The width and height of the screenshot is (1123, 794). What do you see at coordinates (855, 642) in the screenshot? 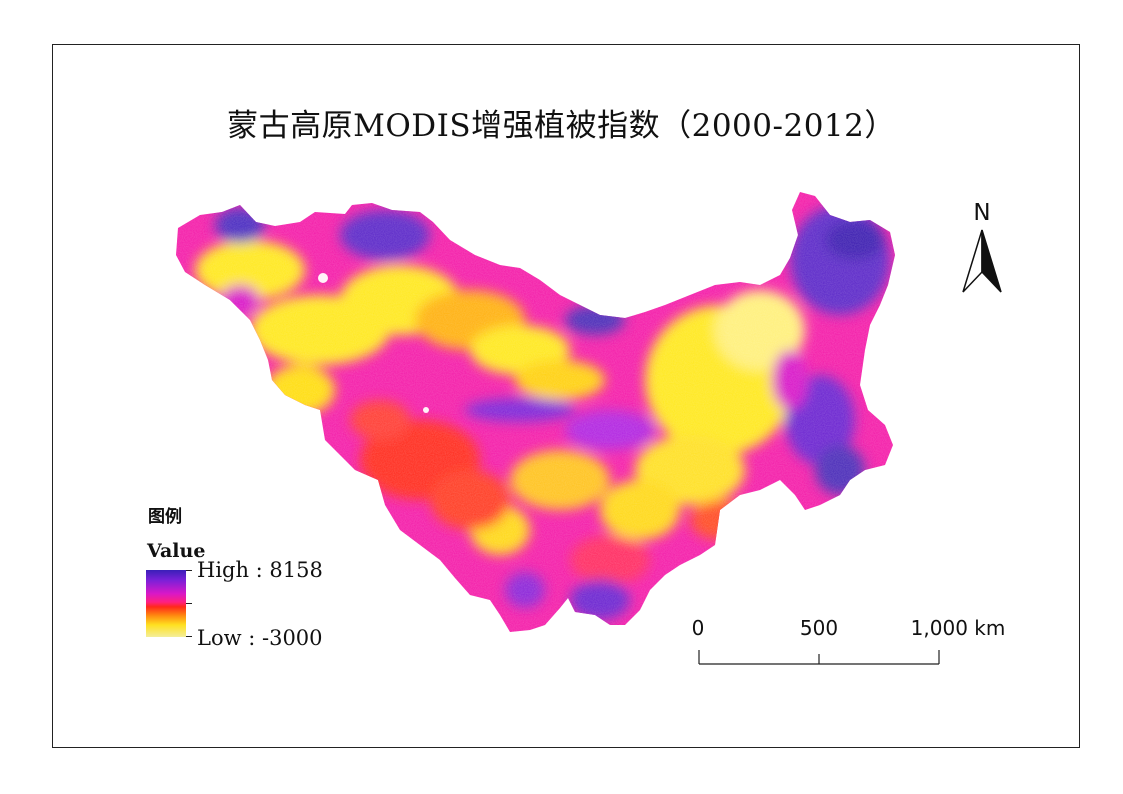
I see `scale-bar: 0 500 1,000 km` at bounding box center [855, 642].